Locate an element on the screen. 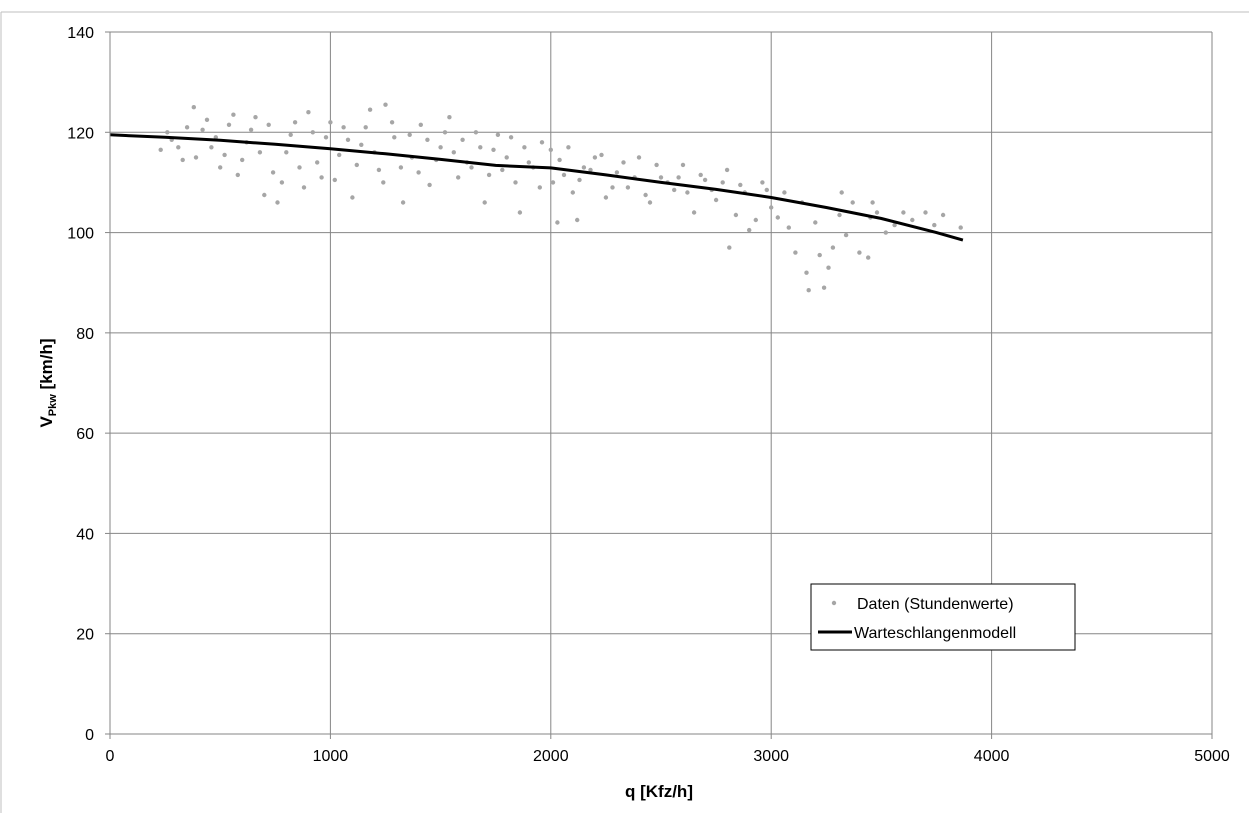  x-tick-label: 5000 is located at coordinates (1212, 756).